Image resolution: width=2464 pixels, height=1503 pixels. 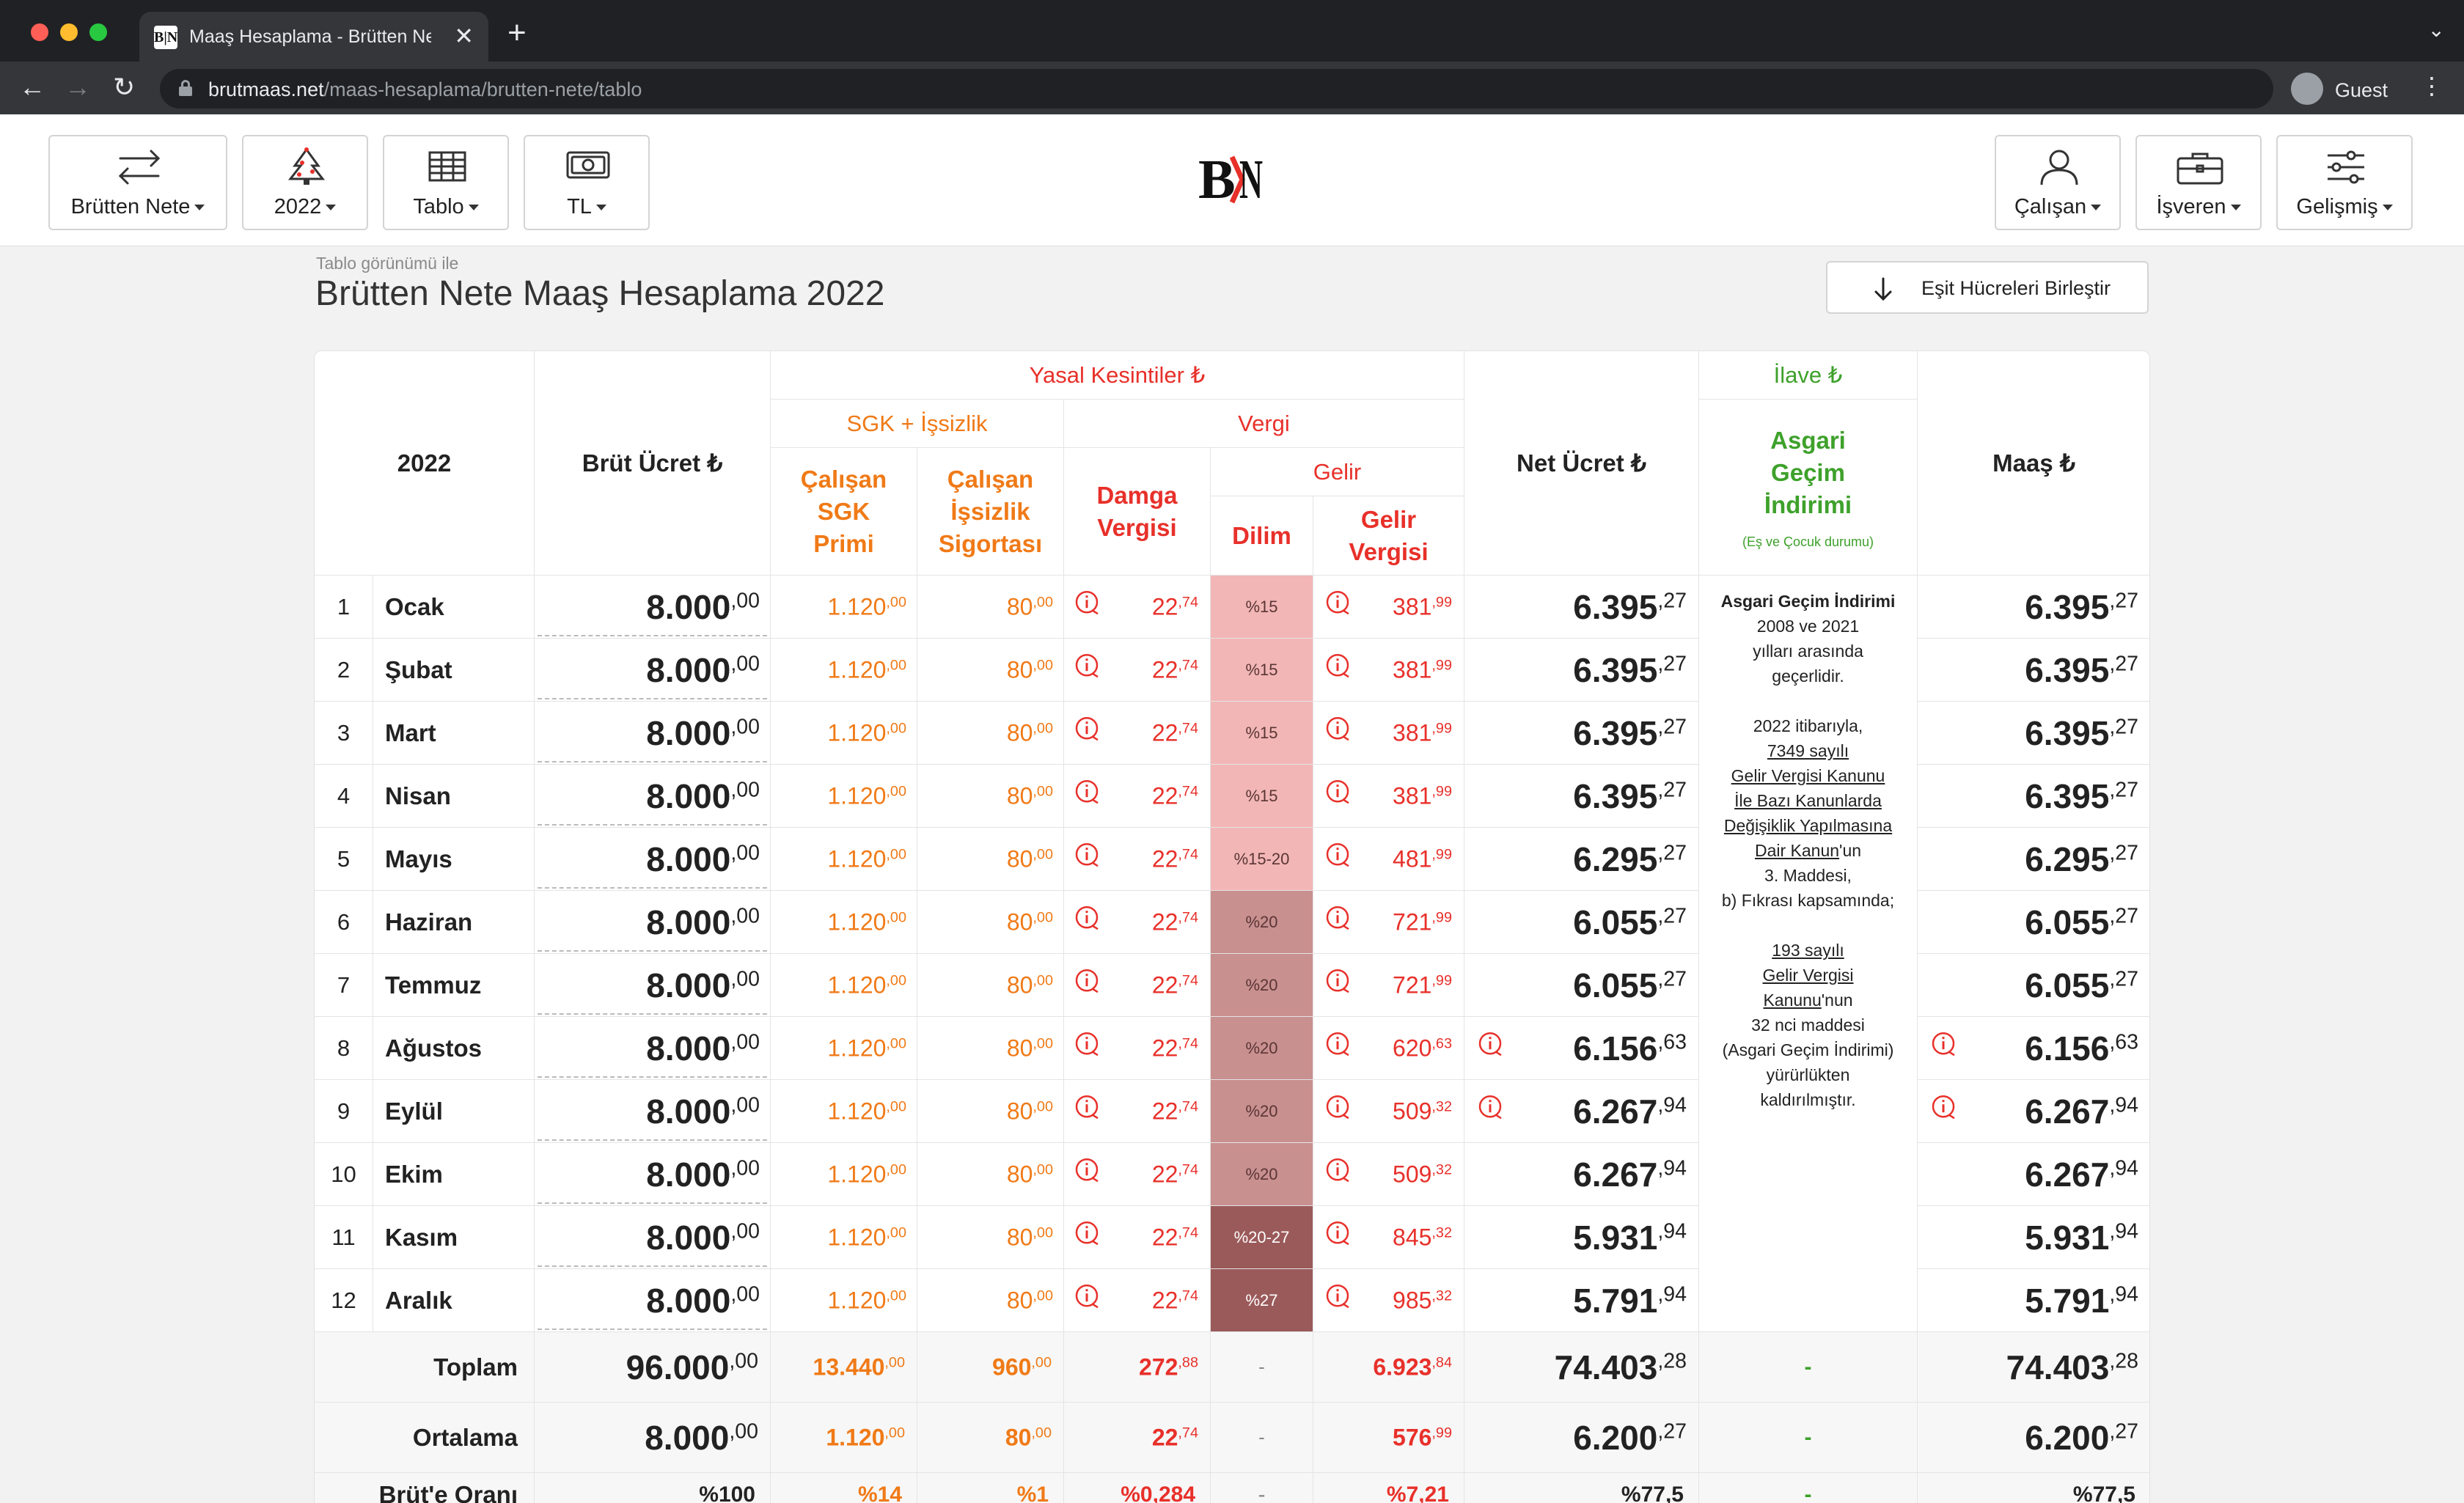 I want to click on header-legal-deductions: Yasal Kesintiler ₺, so click(x=1117, y=375).